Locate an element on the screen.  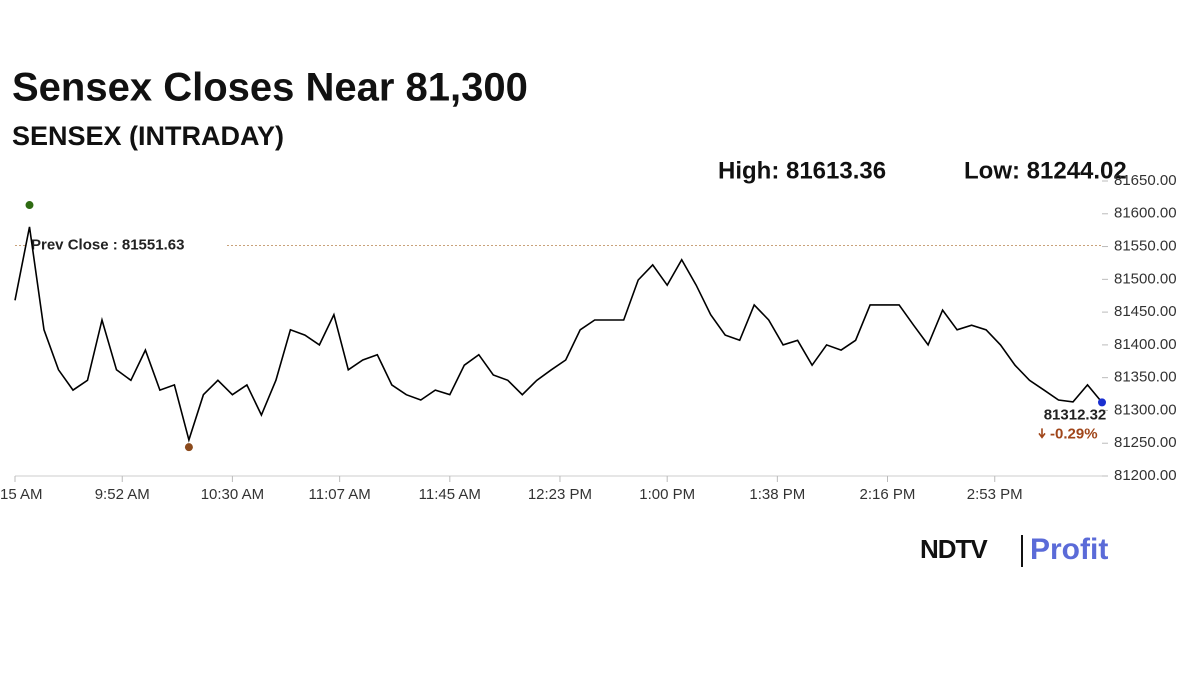
chart-subtitle: SENSEX (INTRADAY) is located at coordinates (148, 136).